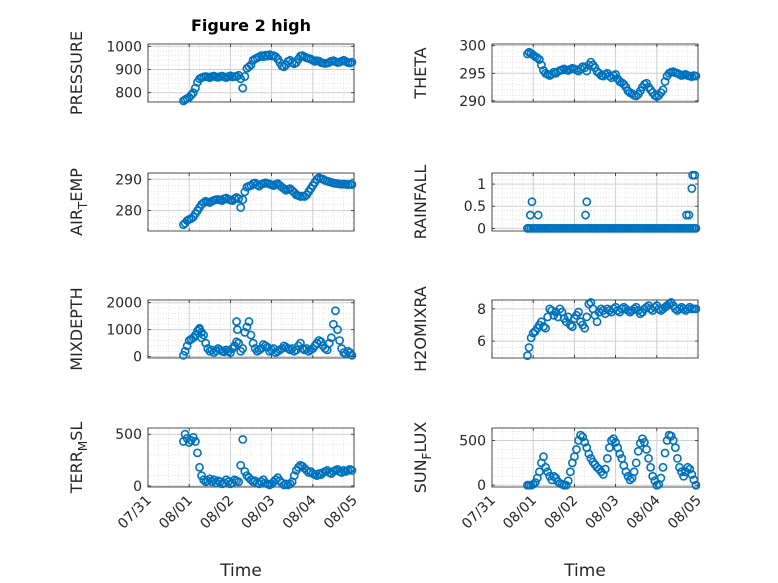 Image resolution: width=778 pixels, height=583 pixels. I want to click on plot-area, so click(251, 73).